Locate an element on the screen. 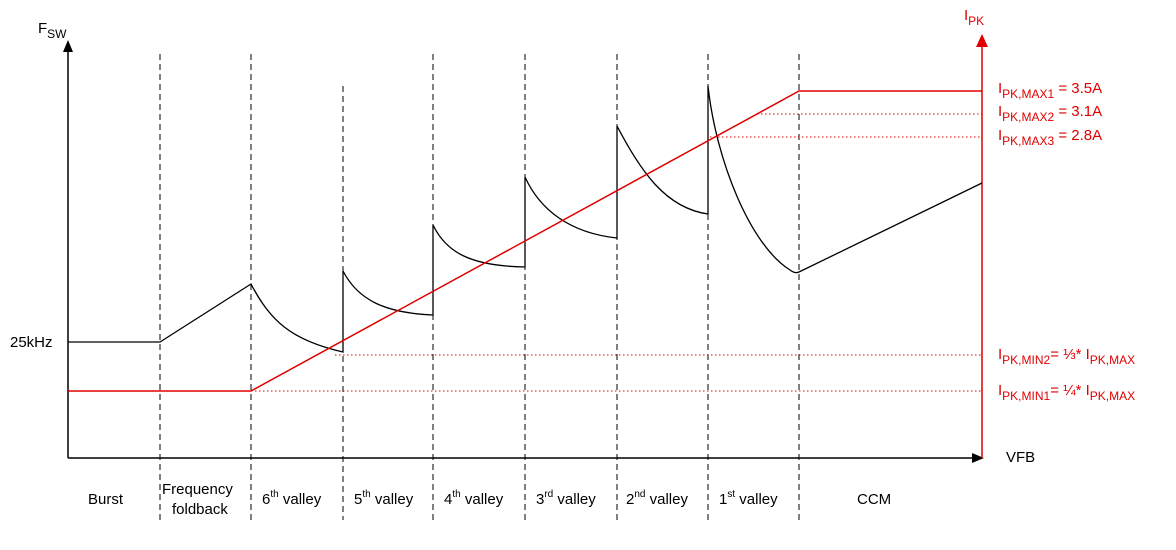 This screenshot has width=1176, height=550. region-2nd-valley: 2nd valley is located at coordinates (657, 498).